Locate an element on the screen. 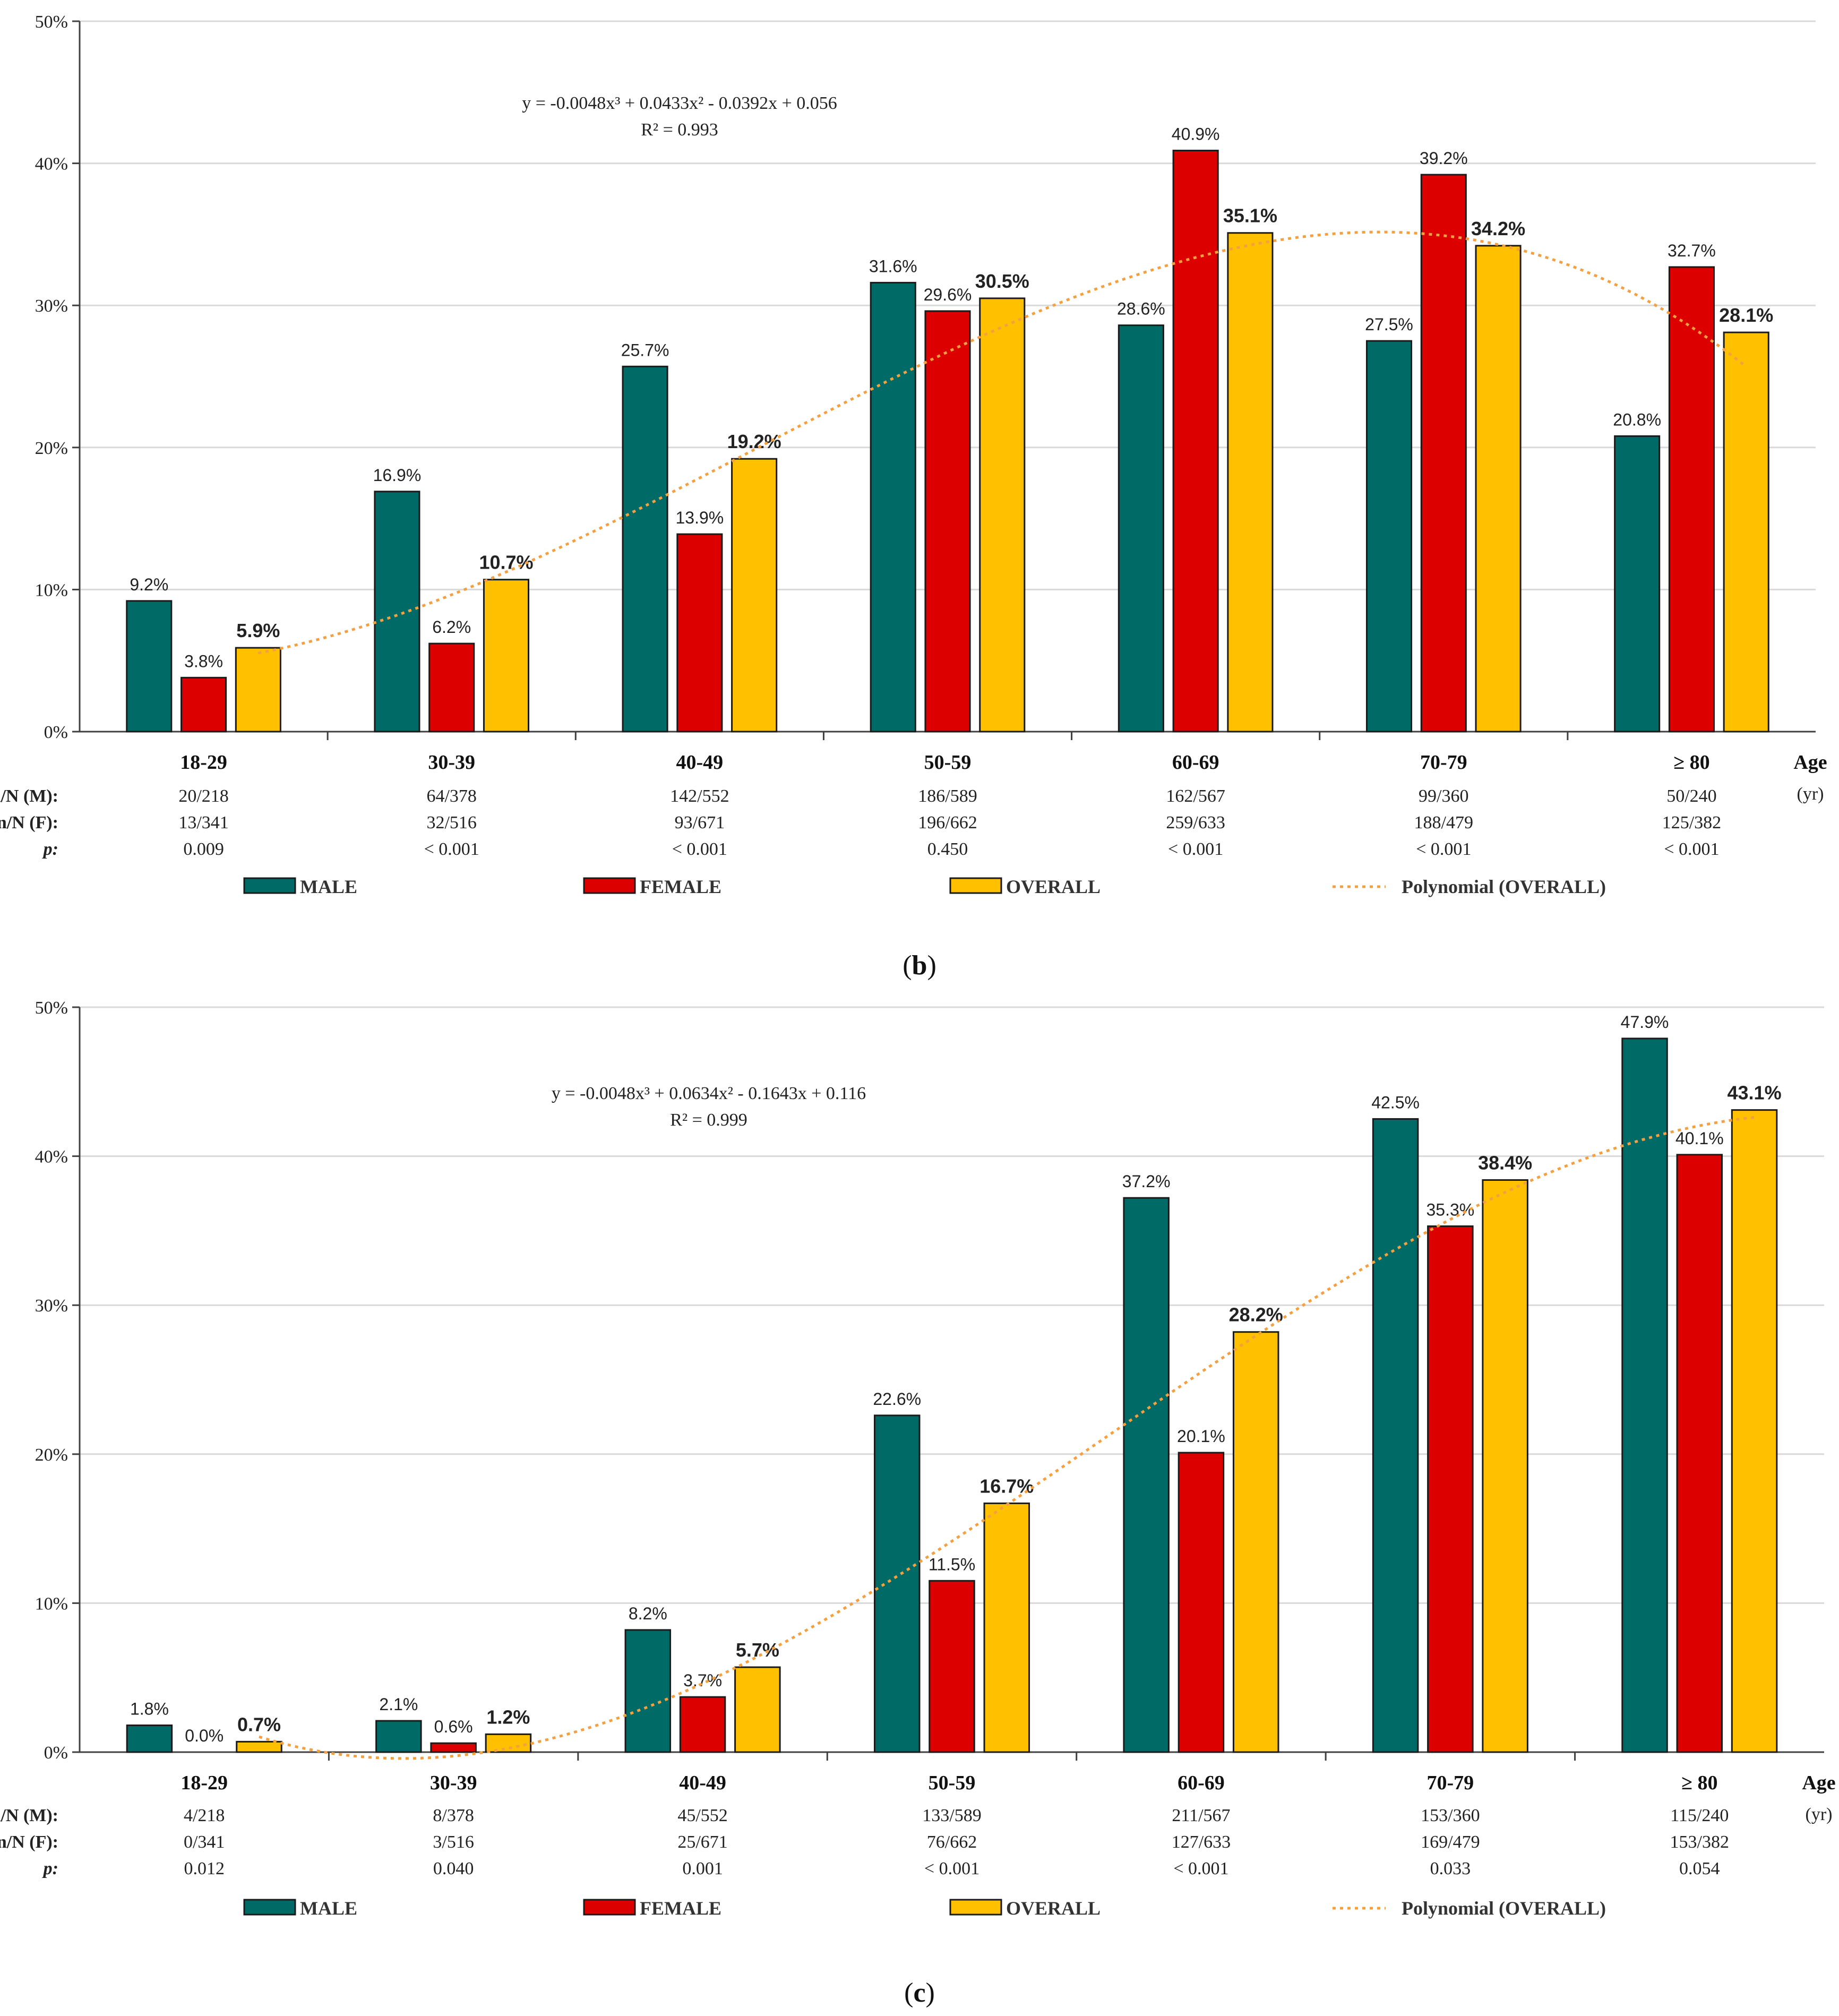 This screenshot has height=2016, width=1839. data-label-female-6: 32.7% is located at coordinates (1692, 251).